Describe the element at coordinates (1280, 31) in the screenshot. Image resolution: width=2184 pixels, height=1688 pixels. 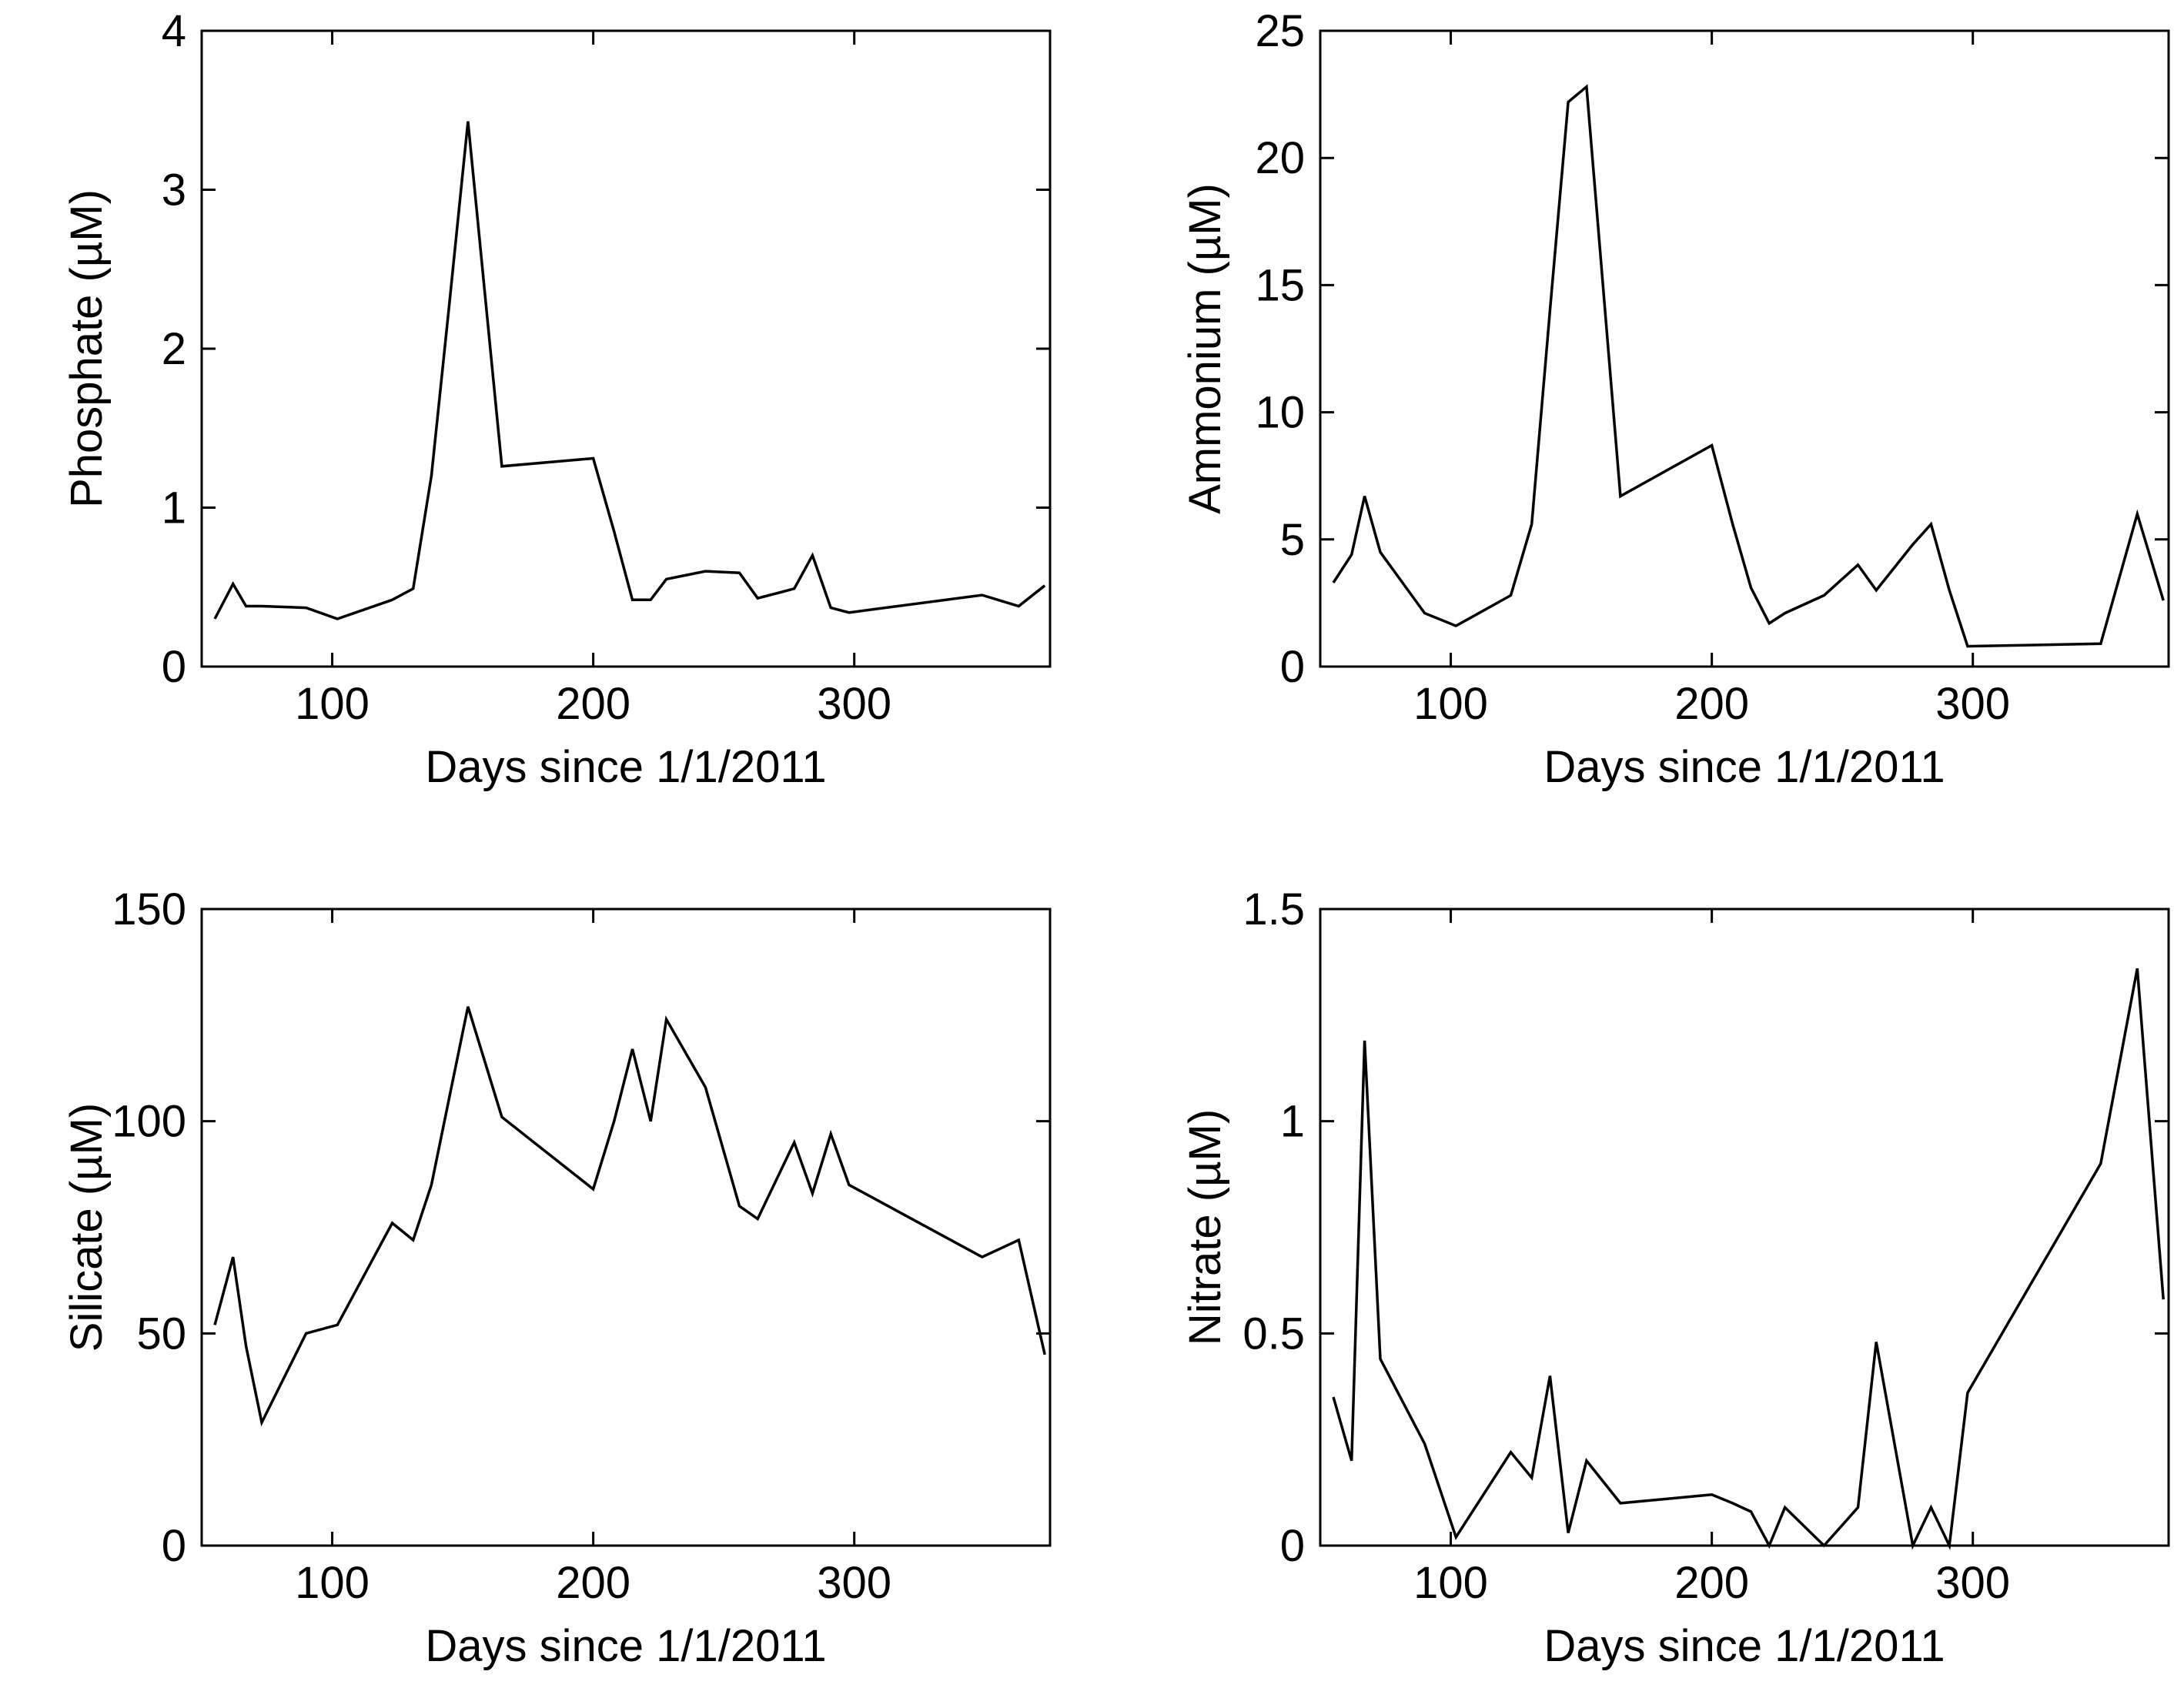
I see `y-tick-label: 25` at that location.